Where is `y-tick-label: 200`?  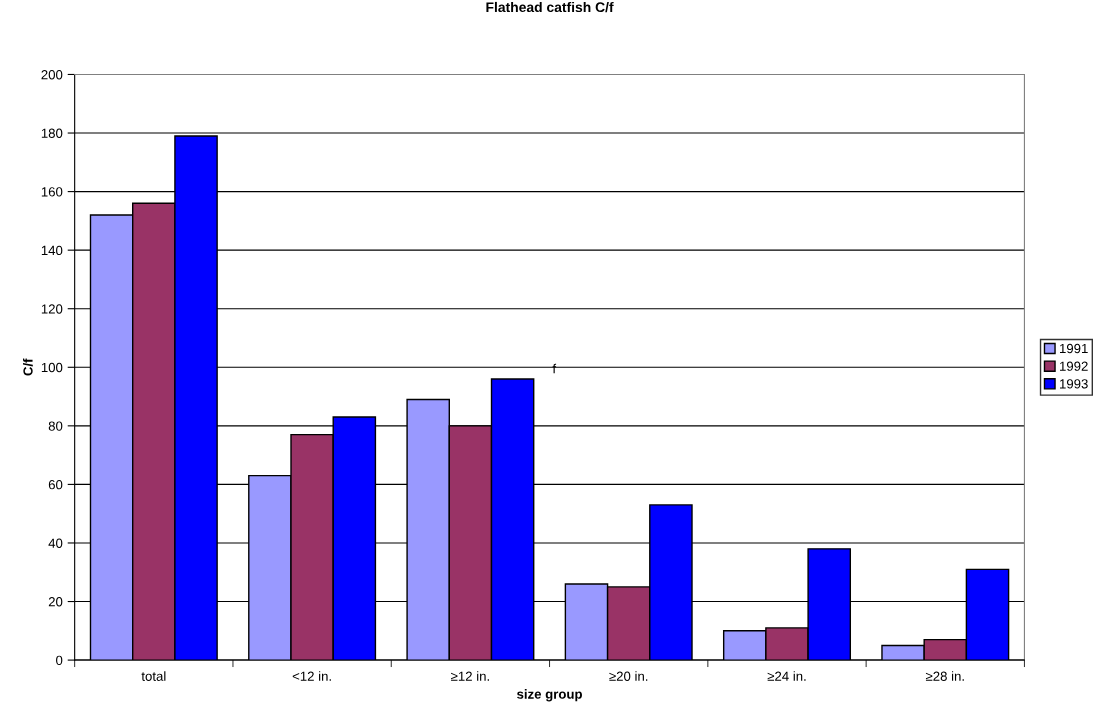 y-tick-label: 200 is located at coordinates (52, 75).